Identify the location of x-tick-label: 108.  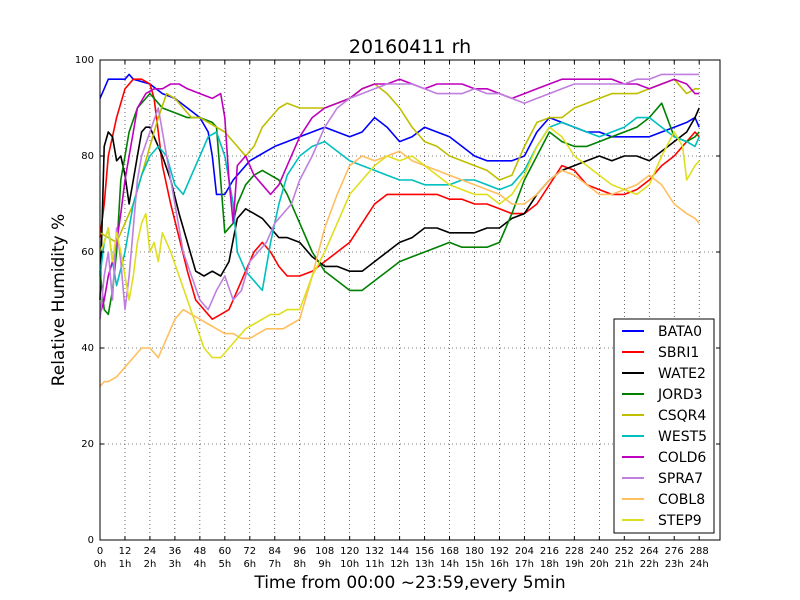
(324, 551).